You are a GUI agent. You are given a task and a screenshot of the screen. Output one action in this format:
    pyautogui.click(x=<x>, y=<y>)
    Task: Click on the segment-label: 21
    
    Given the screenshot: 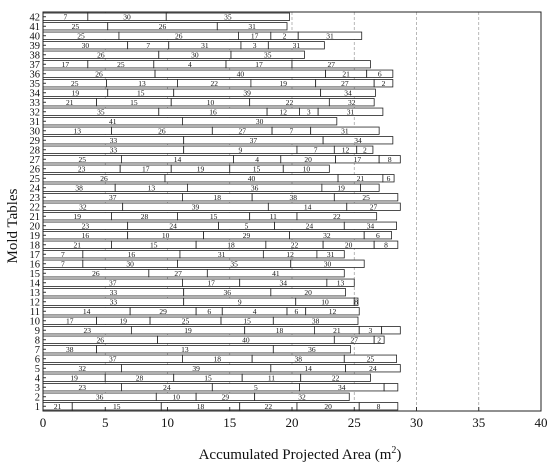 What is the action you would take?
    pyautogui.click(x=77, y=244)
    